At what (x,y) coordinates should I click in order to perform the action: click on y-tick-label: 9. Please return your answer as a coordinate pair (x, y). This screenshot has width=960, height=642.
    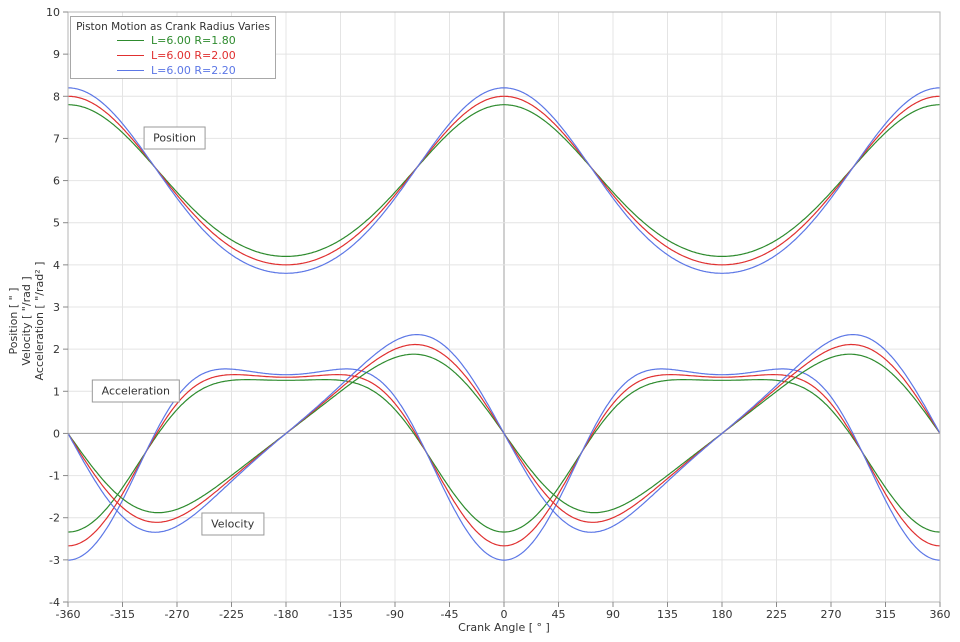
    Looking at the image, I should click on (56, 54).